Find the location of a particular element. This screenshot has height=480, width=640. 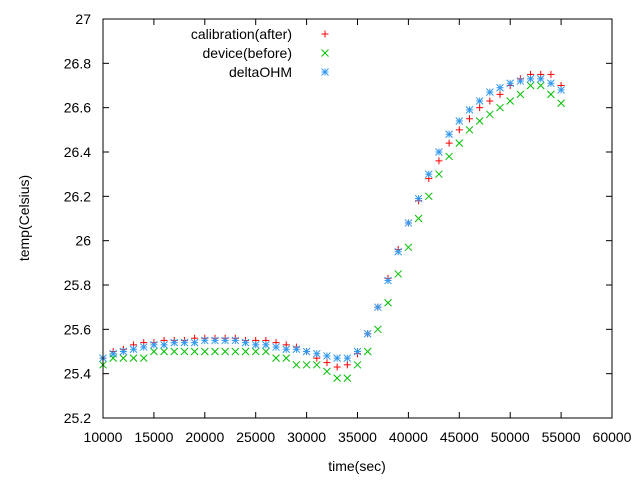

x-tick-label: 40000 is located at coordinates (408, 437).